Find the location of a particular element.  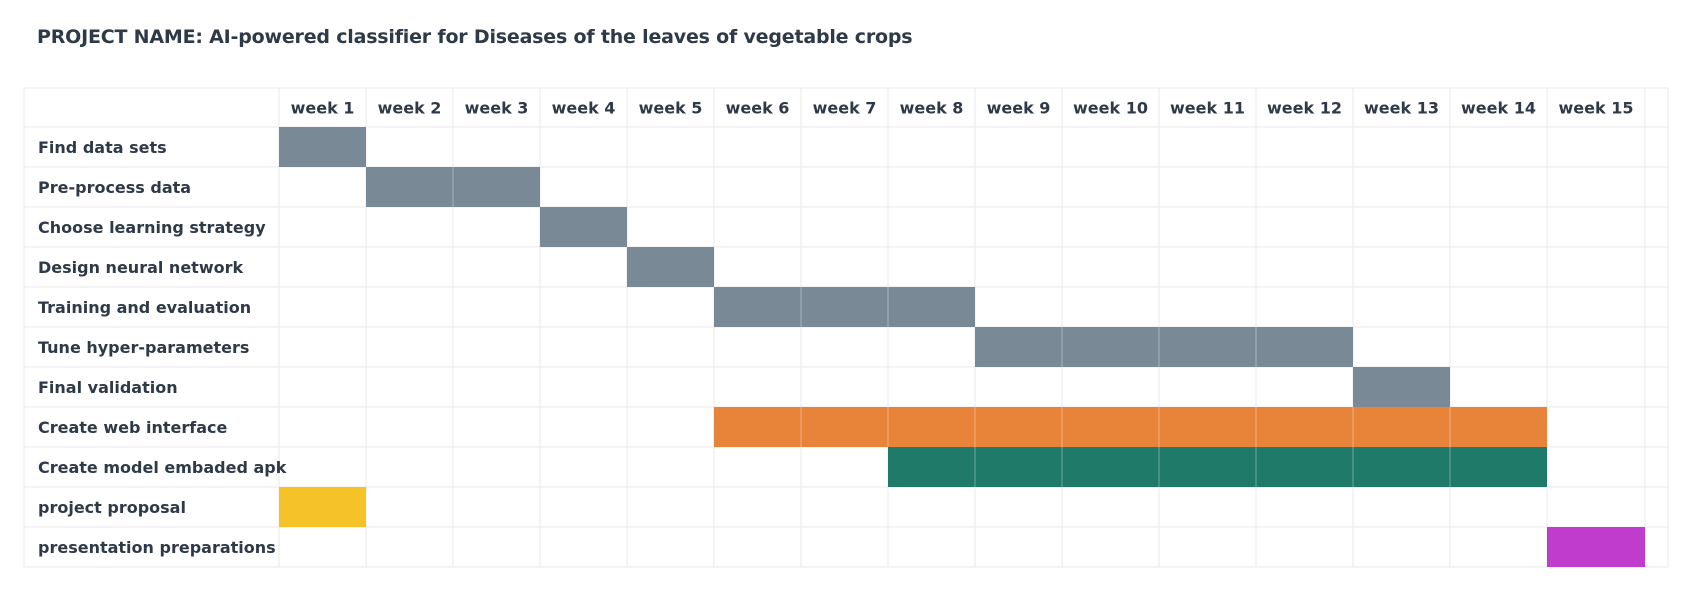

task-label: project proposal is located at coordinates (112, 507).